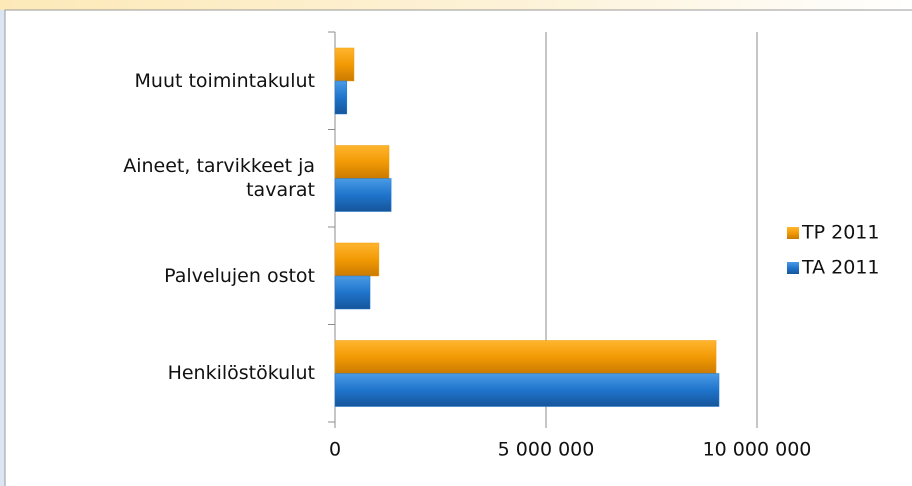 Image resolution: width=912 pixels, height=486 pixels. Describe the element at coordinates (335, 450) in the screenshot. I see `x-tick-label: 0` at that location.